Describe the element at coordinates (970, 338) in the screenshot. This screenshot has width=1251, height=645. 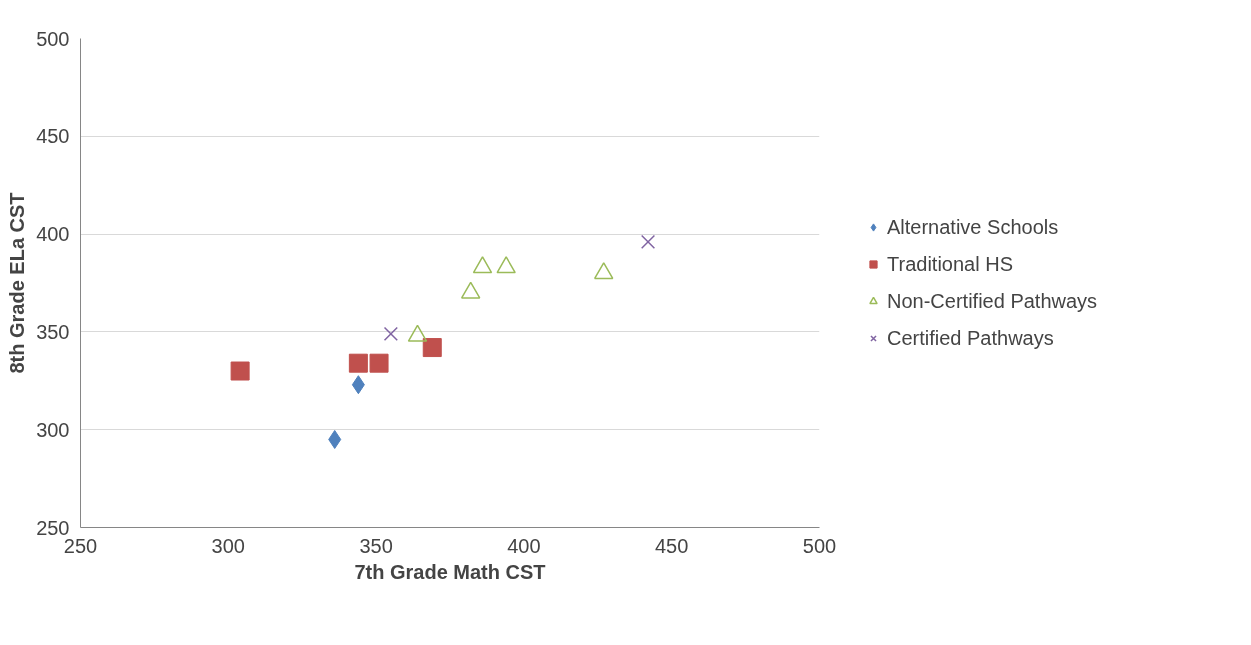
I see `legend-label: Certified Pathways` at that location.